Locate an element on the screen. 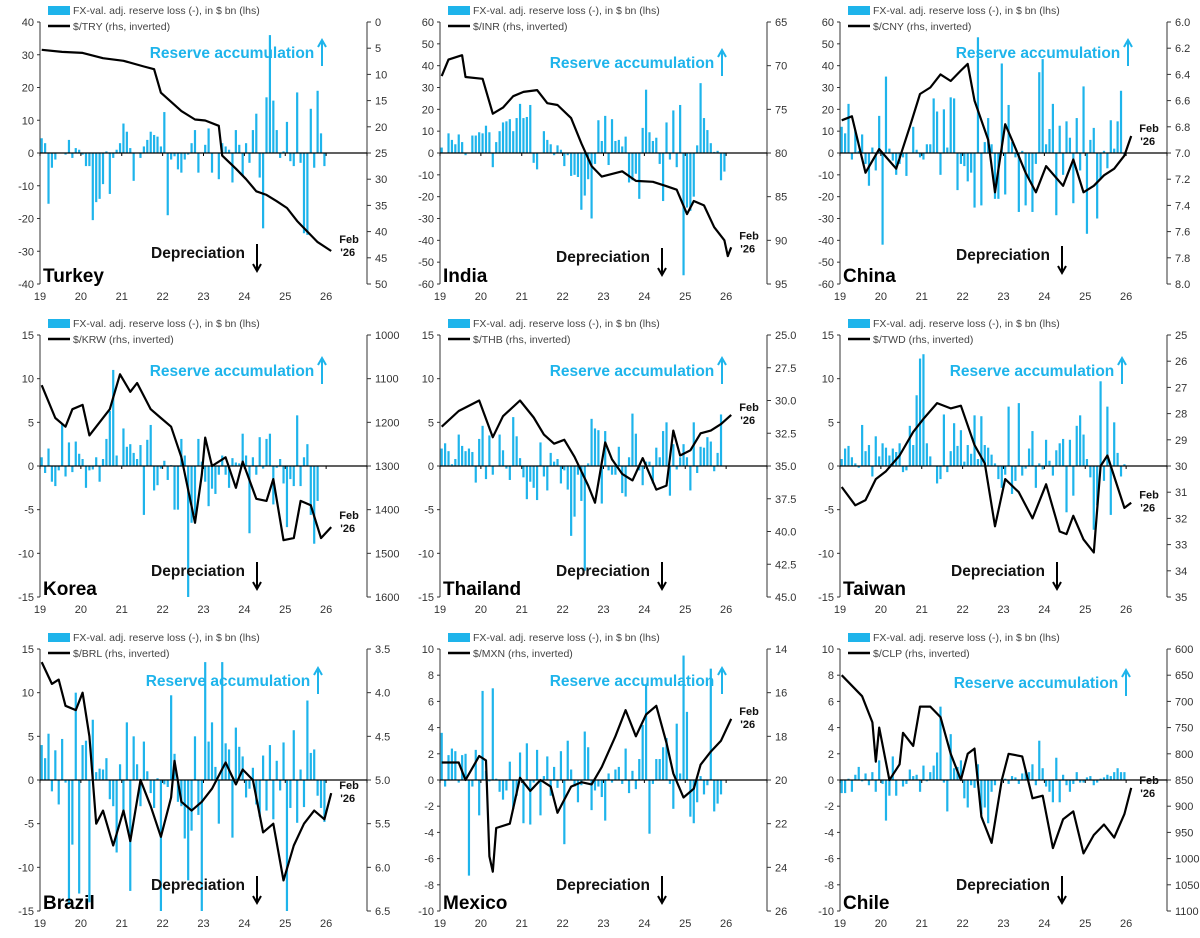  left-tick-label: 50 is located at coordinates (828, 45).